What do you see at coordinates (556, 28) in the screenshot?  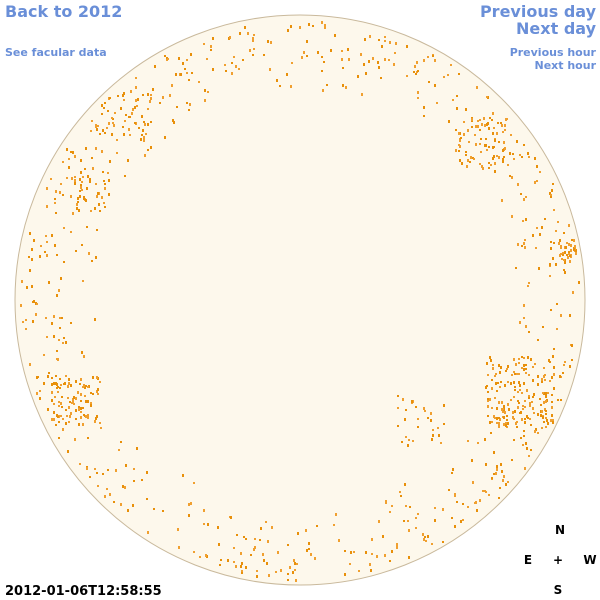 I see `next-day-link: Next day` at bounding box center [556, 28].